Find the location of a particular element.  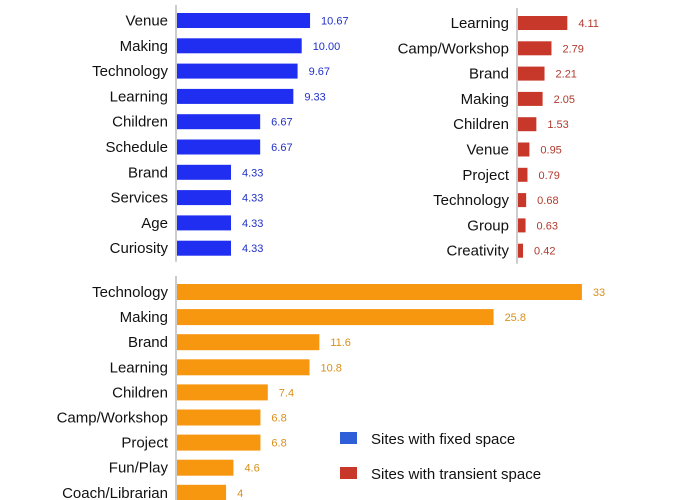

value-label: 0.63 is located at coordinates (547, 226).